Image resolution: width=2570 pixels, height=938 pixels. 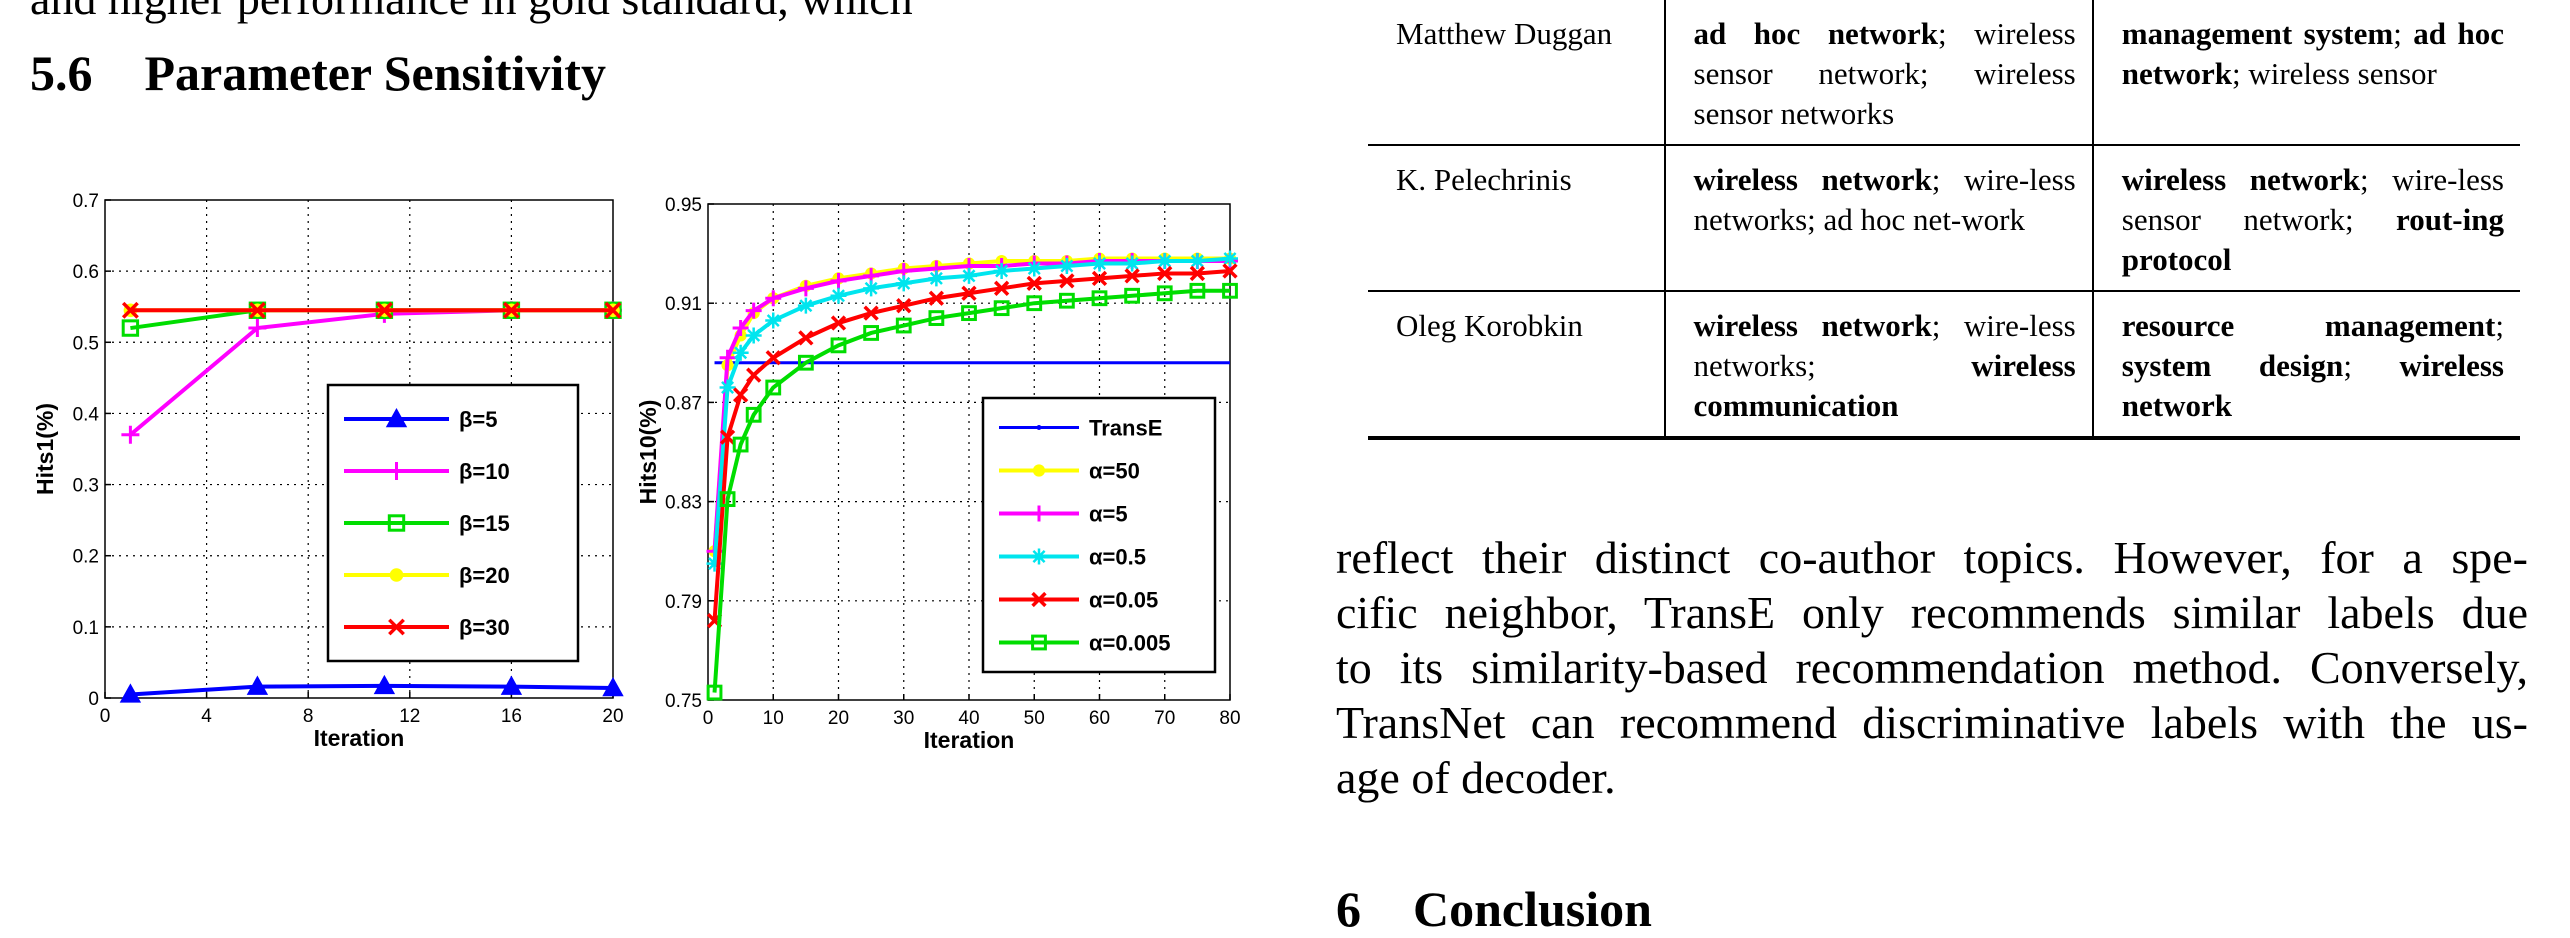 I want to click on bold-label: wireless communication, so click(x=1884, y=385).